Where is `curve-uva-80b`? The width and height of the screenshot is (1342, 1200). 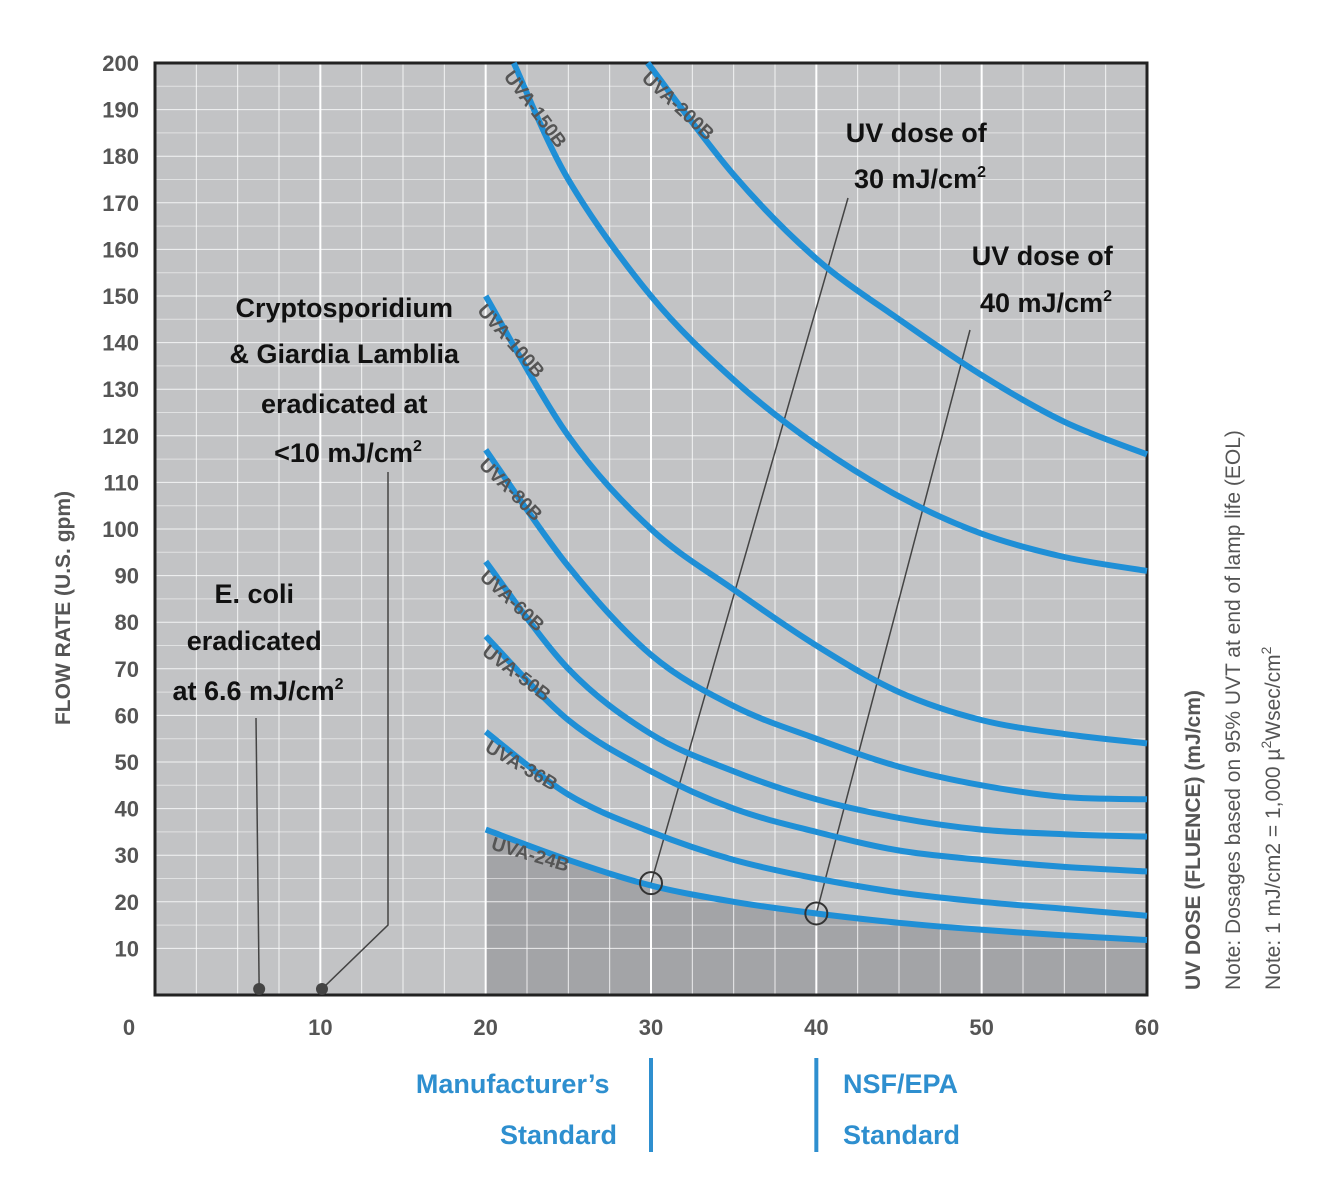 curve-uva-80b is located at coordinates (815, 625).